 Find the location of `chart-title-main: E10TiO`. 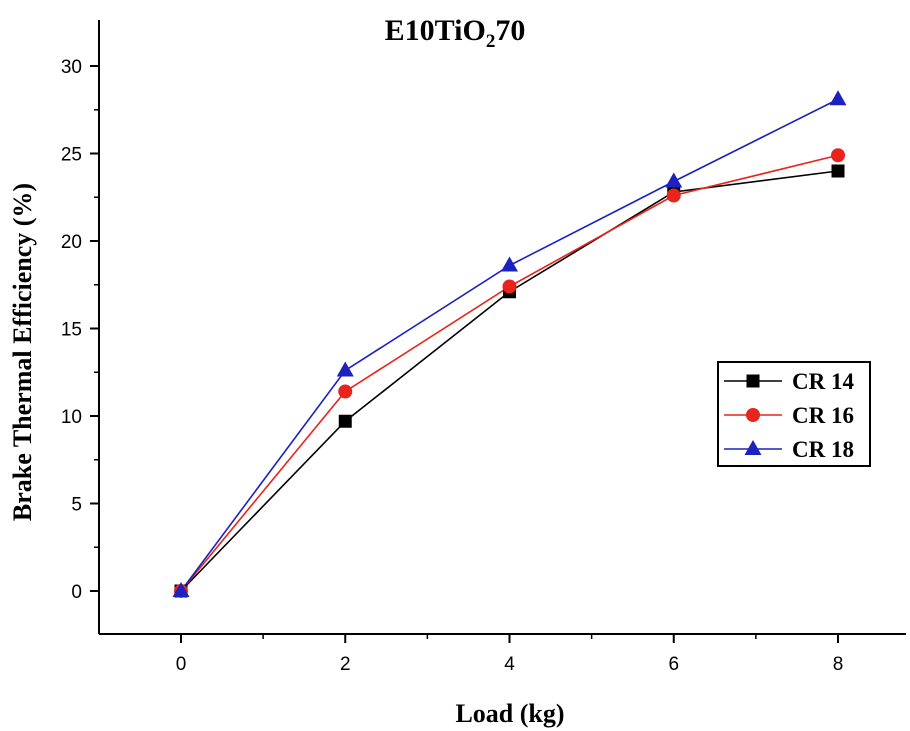

chart-title-main: E10TiO is located at coordinates (435, 30).